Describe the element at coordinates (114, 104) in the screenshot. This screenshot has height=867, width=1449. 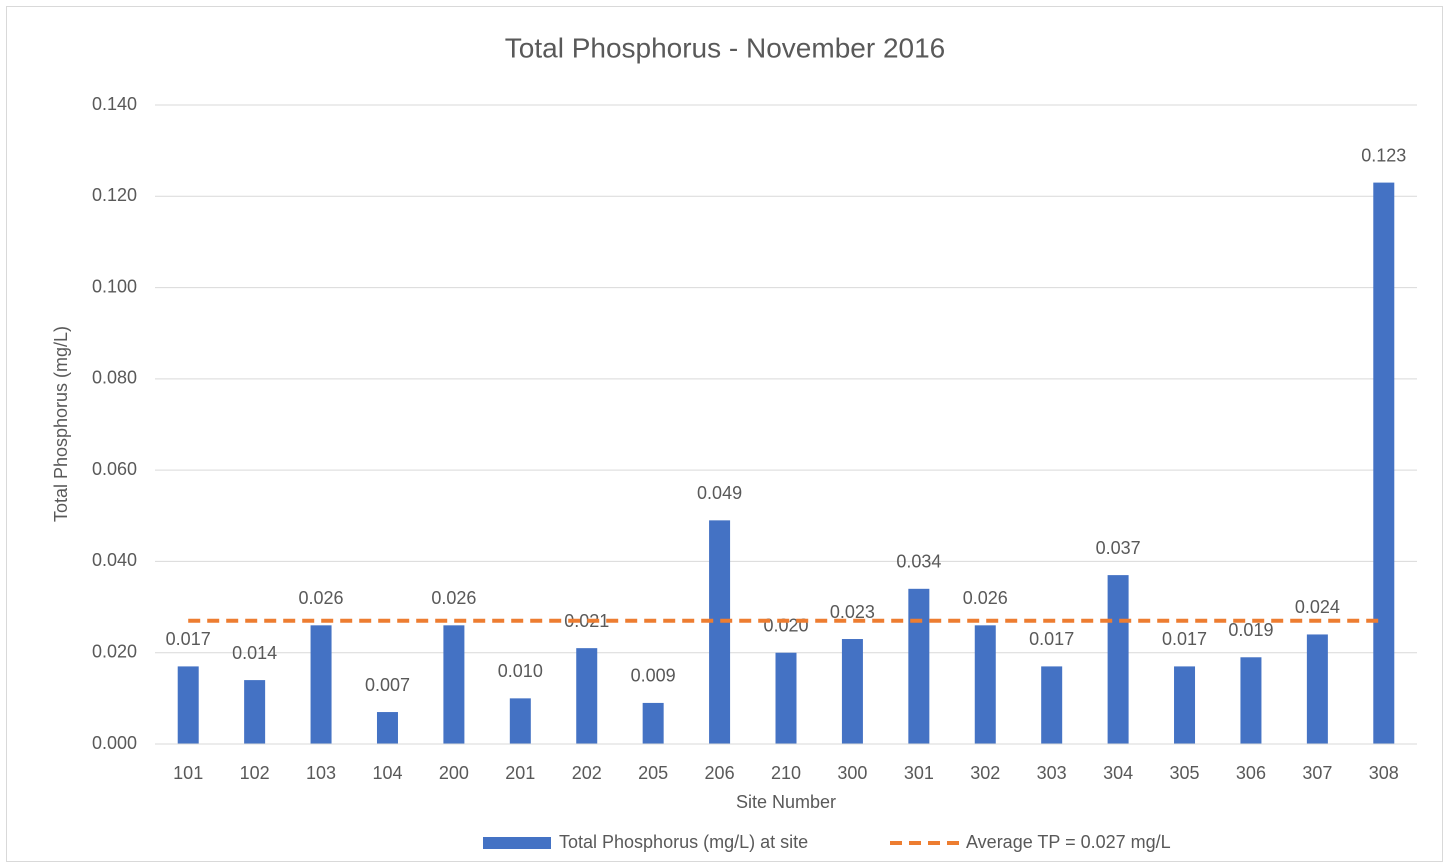
I see `y-tick-label: 0.140` at that location.